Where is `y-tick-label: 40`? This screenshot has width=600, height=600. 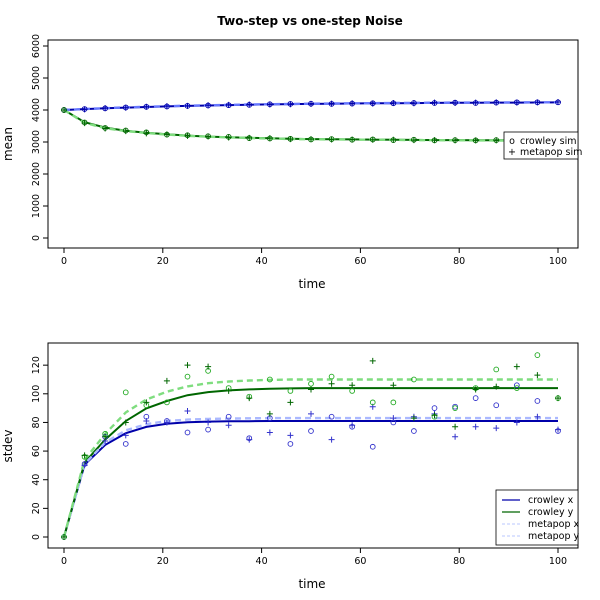 y-tick-label: 40 is located at coordinates (36, 480).